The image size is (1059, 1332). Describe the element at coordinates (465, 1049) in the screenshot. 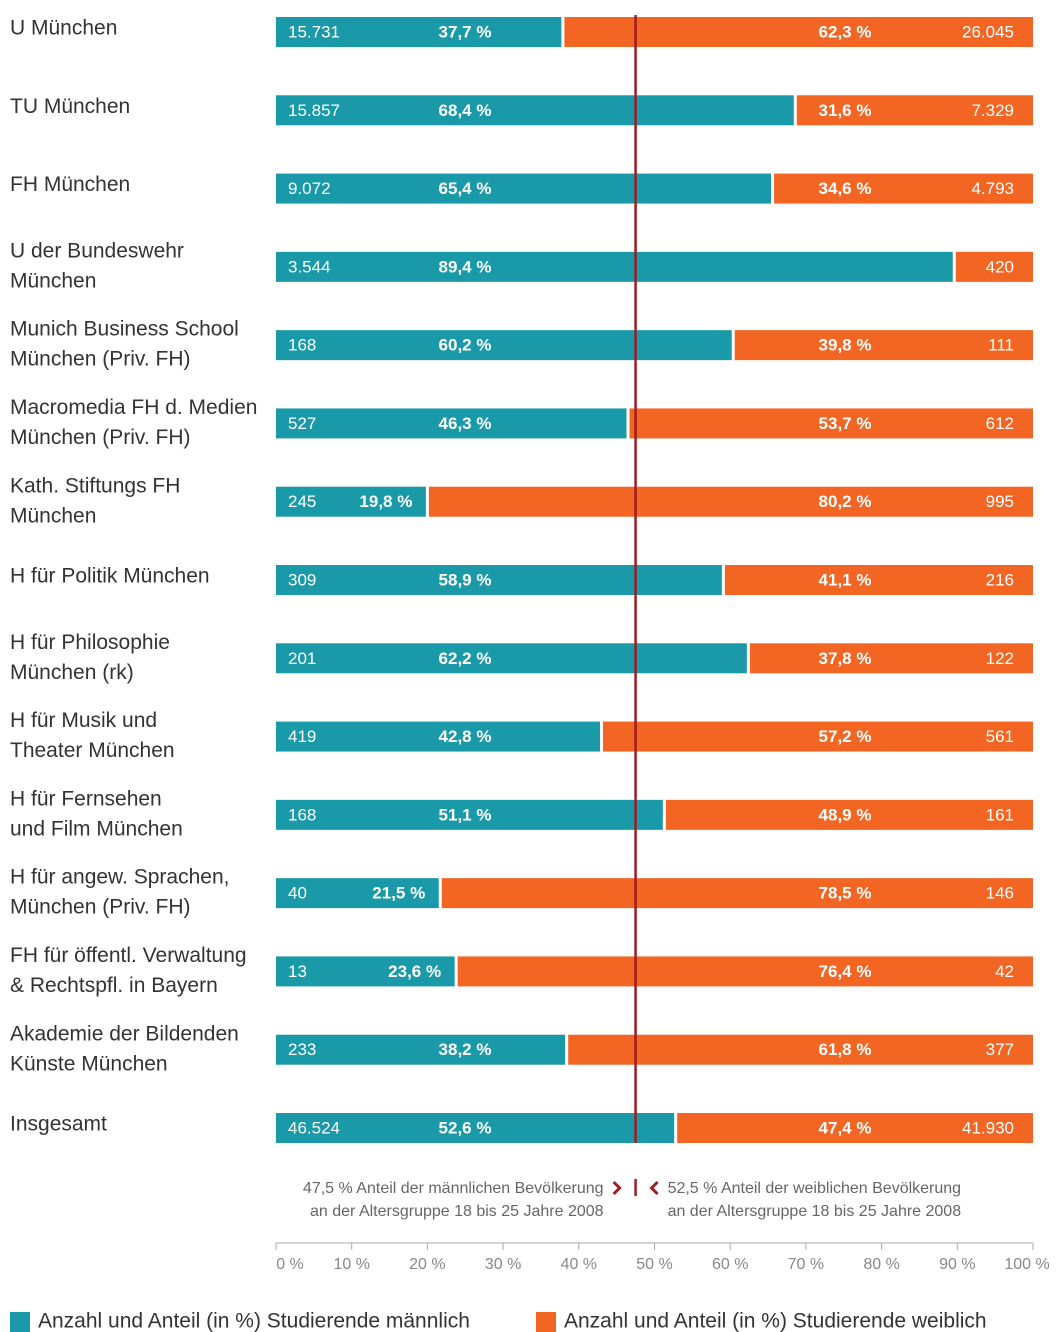

I see `value-label: 38,2 %` at that location.